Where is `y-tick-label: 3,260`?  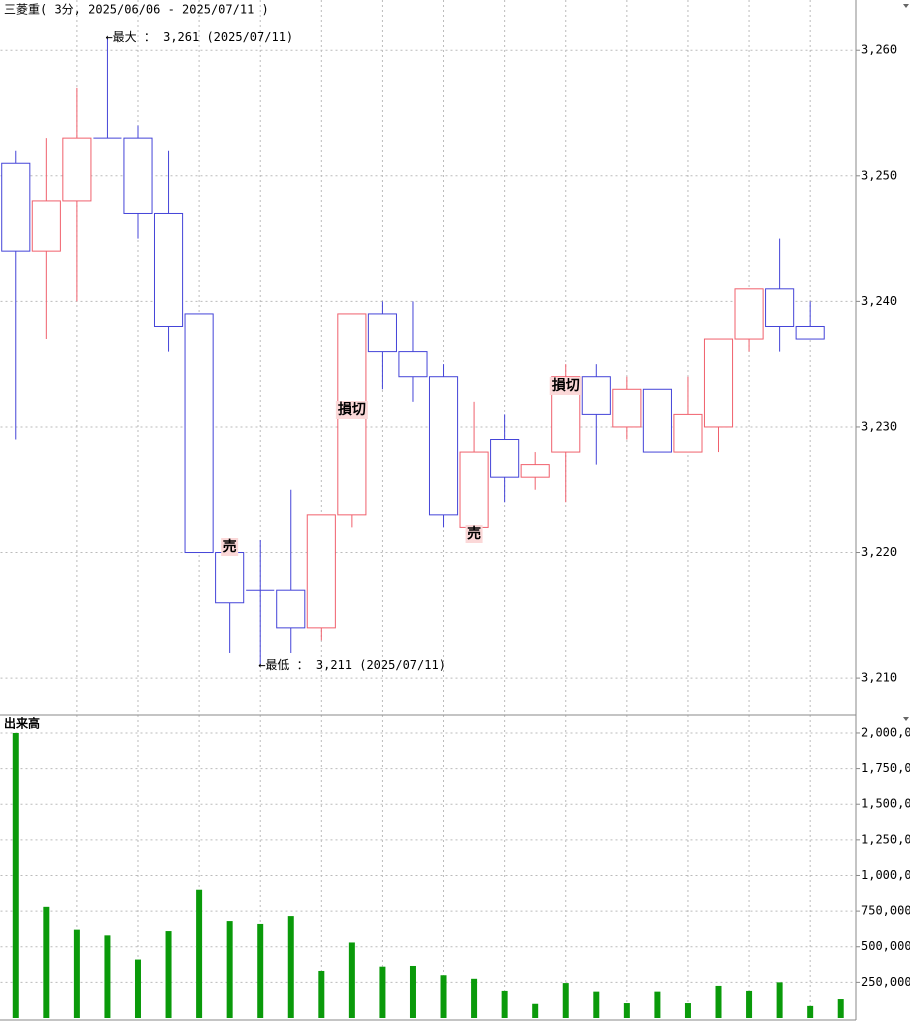 y-tick-label: 3,260 is located at coordinates (879, 50).